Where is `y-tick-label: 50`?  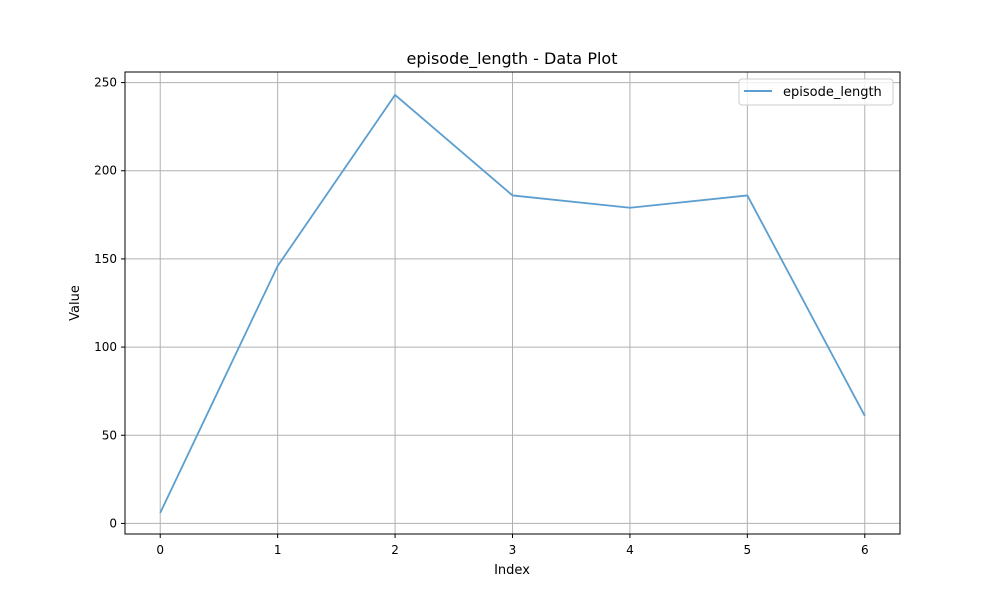
y-tick-label: 50 is located at coordinates (109, 435).